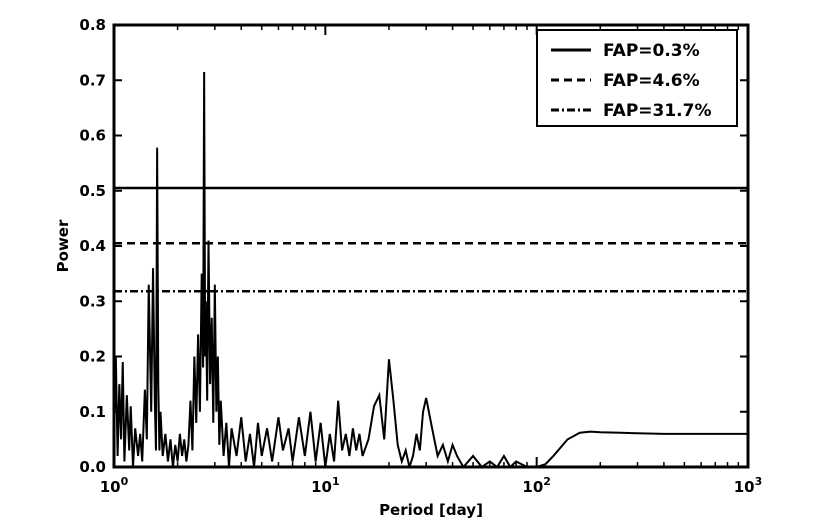 This screenshot has width=830, height=519. Describe the element at coordinates (431, 510) in the screenshot. I see `x-axis-label: Period [day]` at that location.